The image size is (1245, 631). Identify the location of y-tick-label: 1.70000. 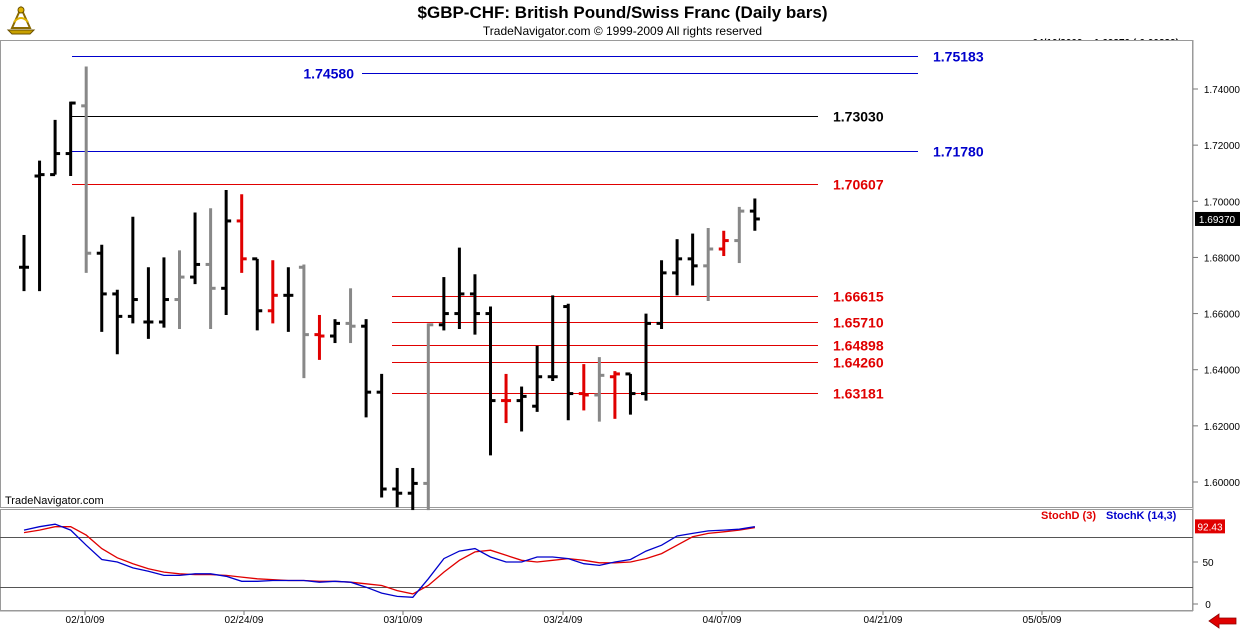
(1222, 202).